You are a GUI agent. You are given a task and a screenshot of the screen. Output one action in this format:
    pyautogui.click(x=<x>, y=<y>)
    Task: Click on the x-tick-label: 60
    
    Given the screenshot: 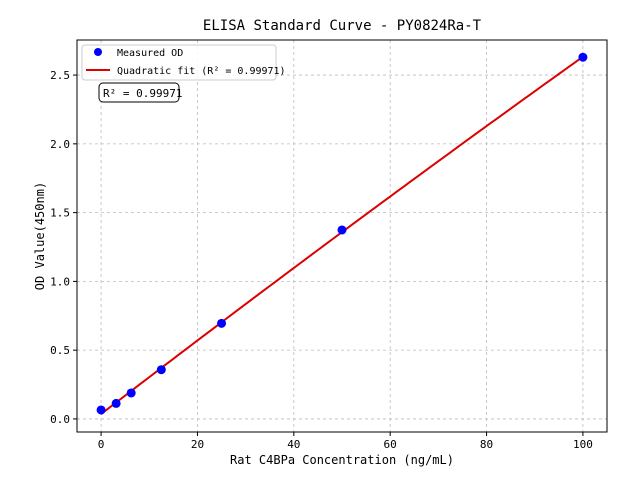 What is the action you would take?
    pyautogui.click(x=390, y=444)
    